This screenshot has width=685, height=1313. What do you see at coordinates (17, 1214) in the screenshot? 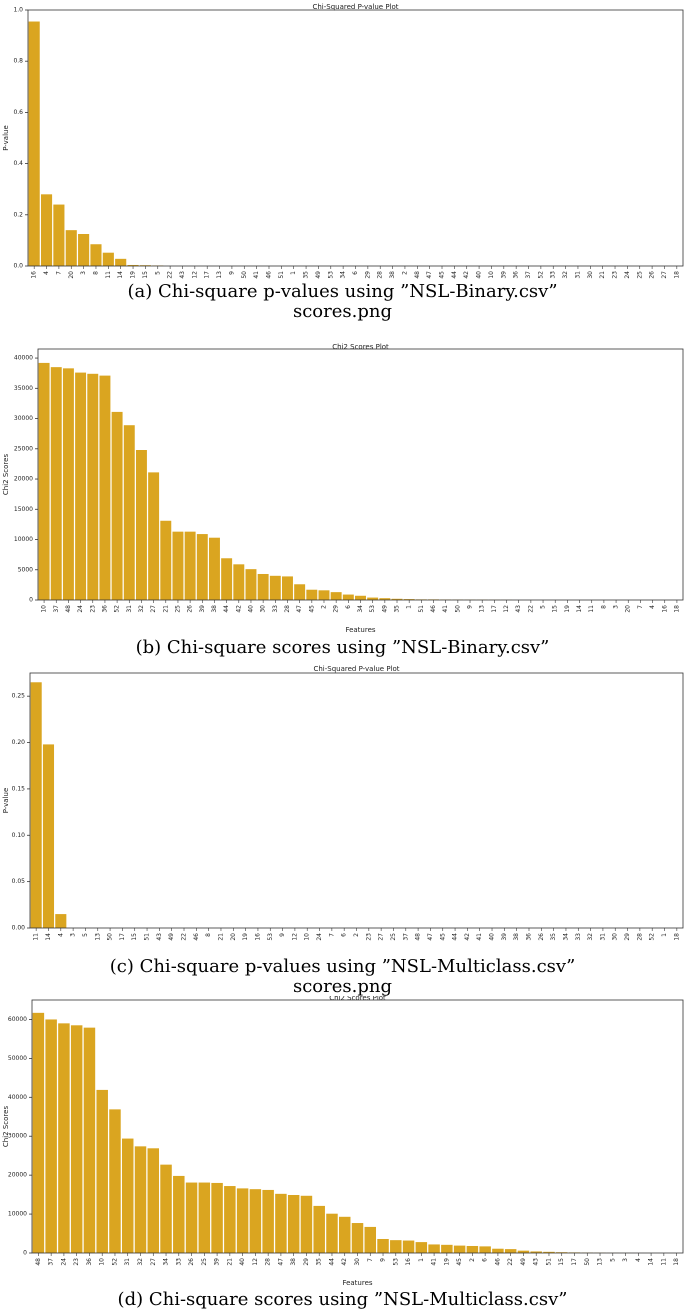
I see `chart-d-ytick-label: 10000` at bounding box center [17, 1214].